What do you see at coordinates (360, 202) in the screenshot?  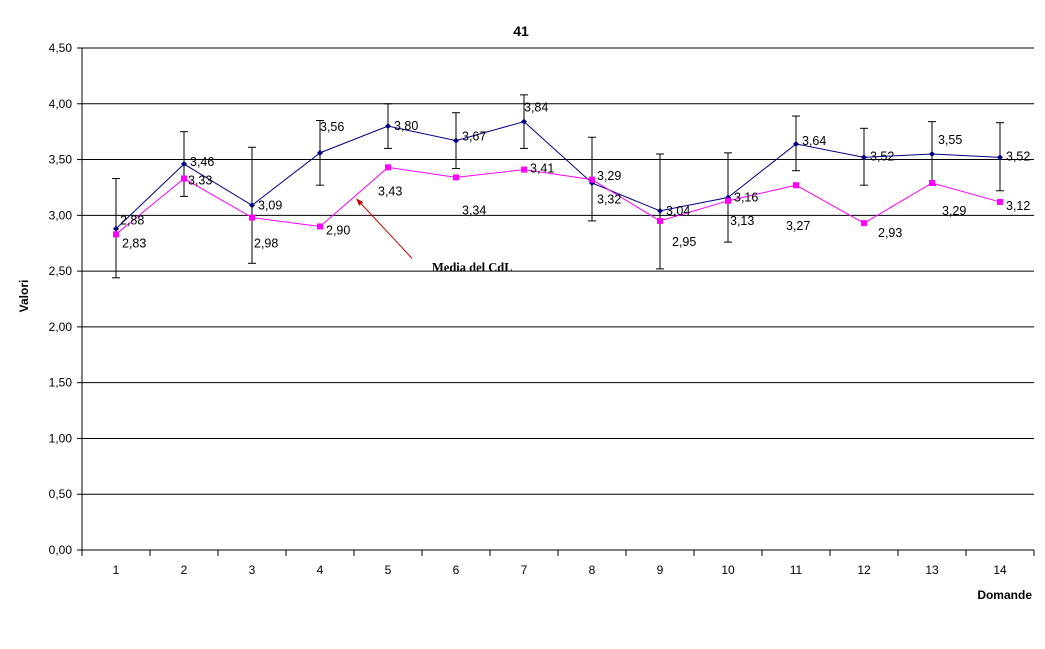 I see `annotation-arrowhead` at bounding box center [360, 202].